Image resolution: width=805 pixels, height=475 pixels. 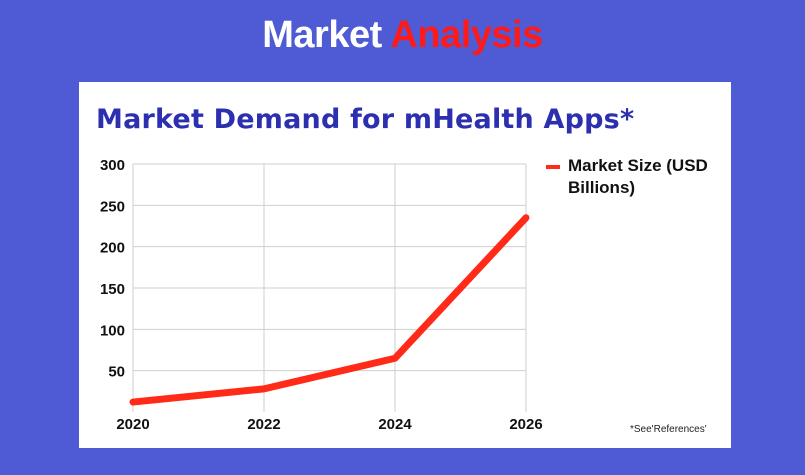 What do you see at coordinates (112, 165) in the screenshot?
I see `y-tick-label: 300` at bounding box center [112, 165].